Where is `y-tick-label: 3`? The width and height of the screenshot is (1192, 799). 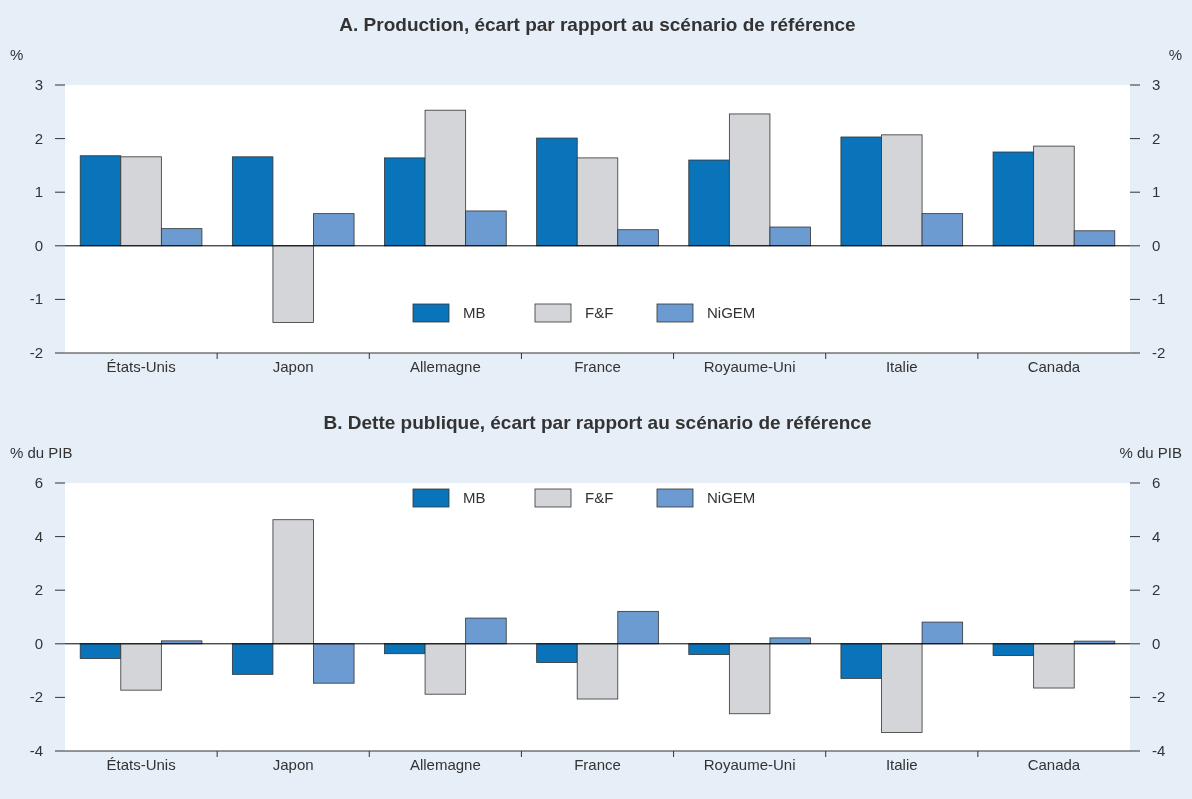 y-tick-label: 3 is located at coordinates (38, 84).